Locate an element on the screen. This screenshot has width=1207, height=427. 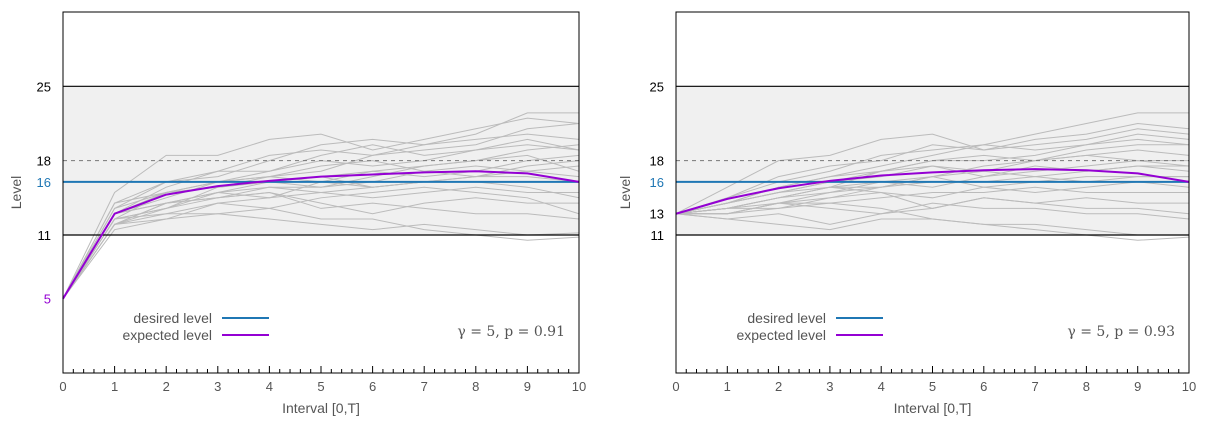
parameter-annotation: γ = 5, p = 0.91 is located at coordinates (511, 332).